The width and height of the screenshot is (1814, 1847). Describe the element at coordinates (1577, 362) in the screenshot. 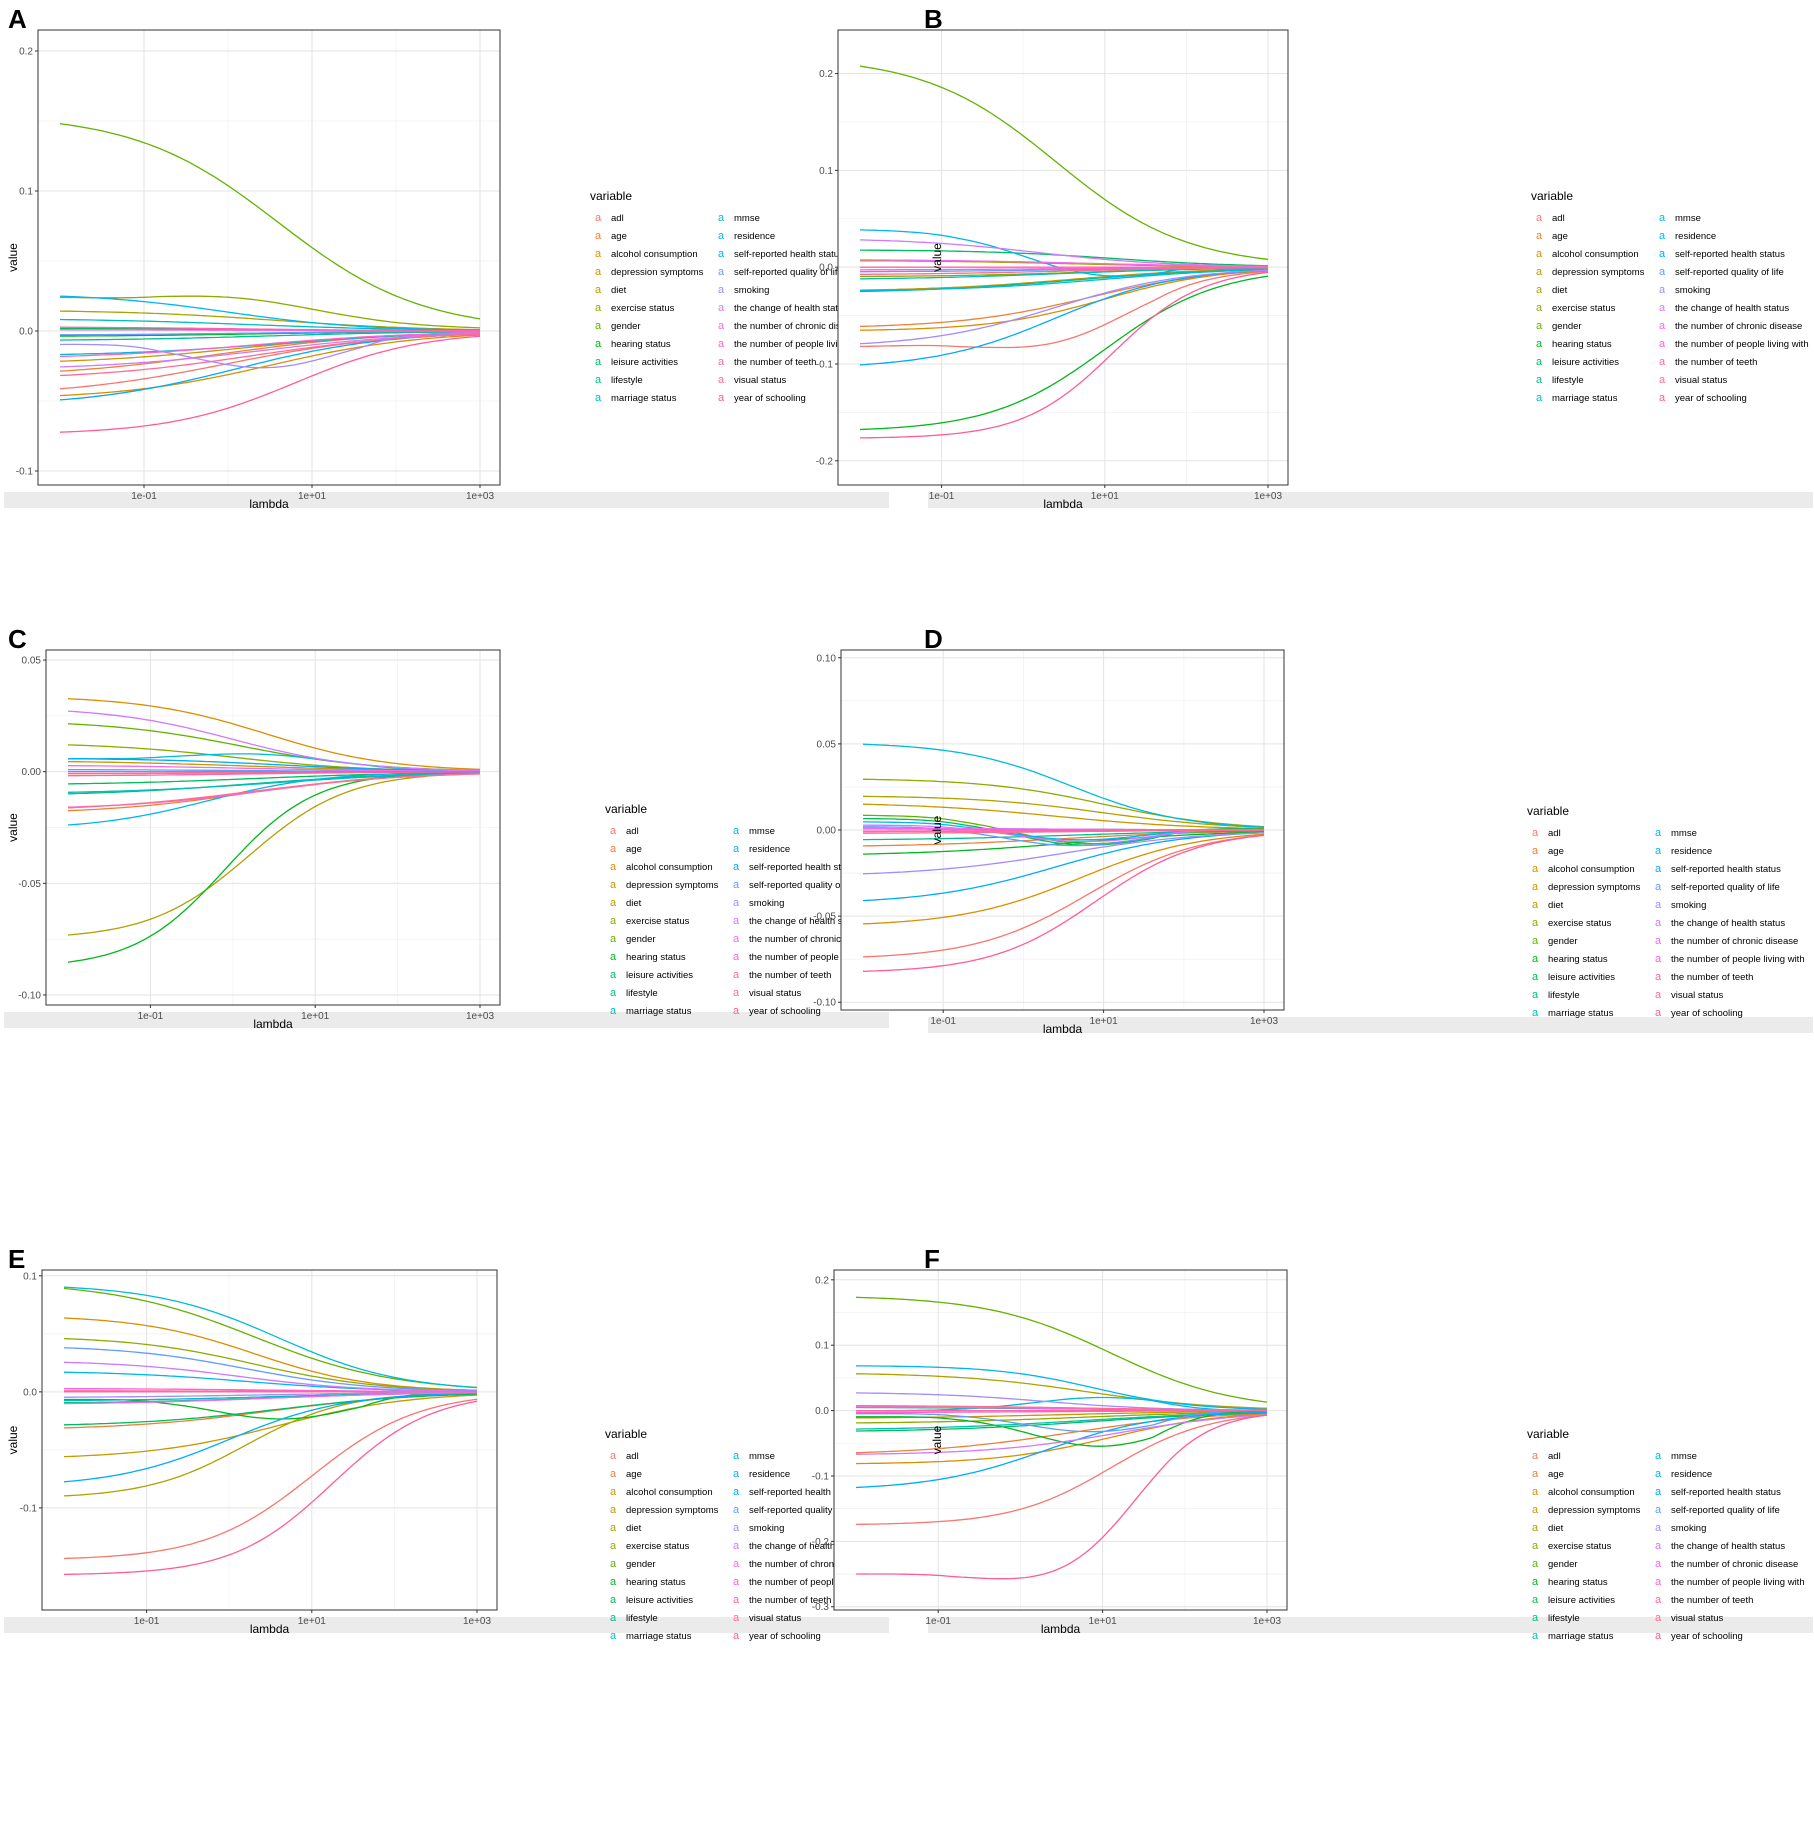

I see `legend-item: a leisure activities` at that location.